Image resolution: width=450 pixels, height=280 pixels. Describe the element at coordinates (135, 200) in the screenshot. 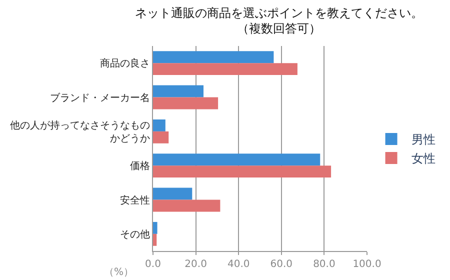

I see `y-tick-label: 安全性` at that location.